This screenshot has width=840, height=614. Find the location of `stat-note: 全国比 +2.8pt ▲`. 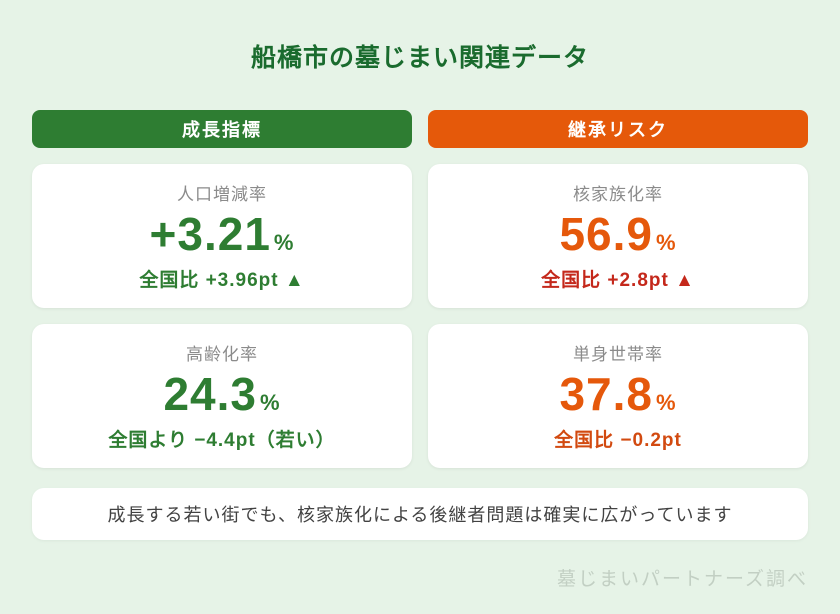

stat-note: 全国比 +2.8pt ▲ is located at coordinates (618, 281).